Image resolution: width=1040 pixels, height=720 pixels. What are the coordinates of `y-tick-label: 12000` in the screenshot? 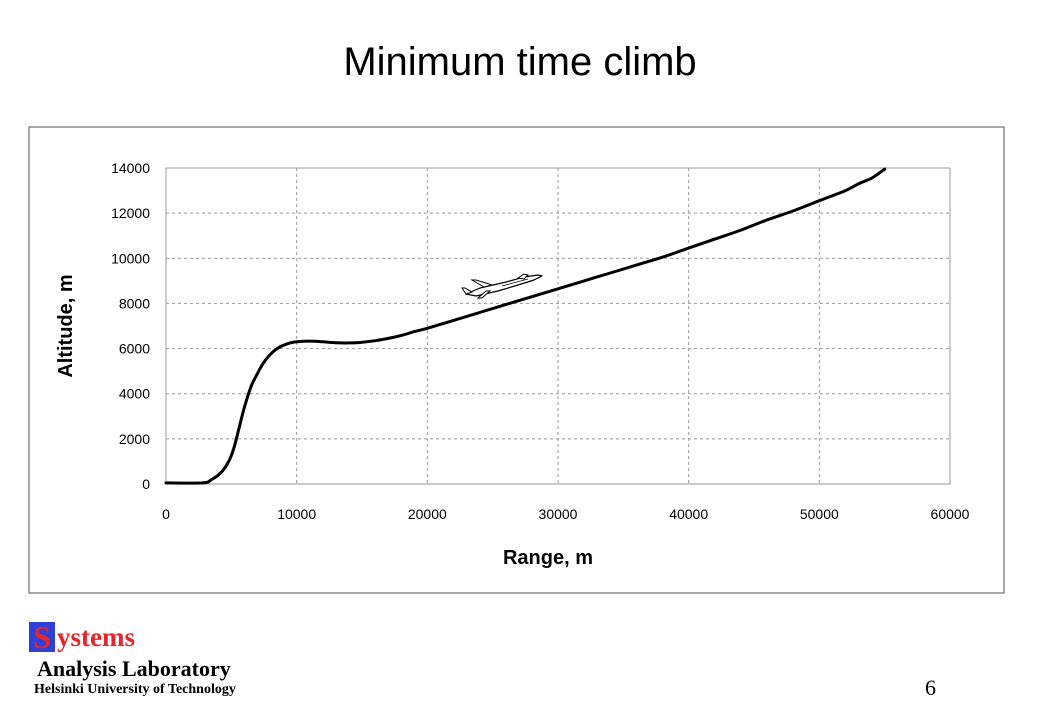 It's located at (130, 213).